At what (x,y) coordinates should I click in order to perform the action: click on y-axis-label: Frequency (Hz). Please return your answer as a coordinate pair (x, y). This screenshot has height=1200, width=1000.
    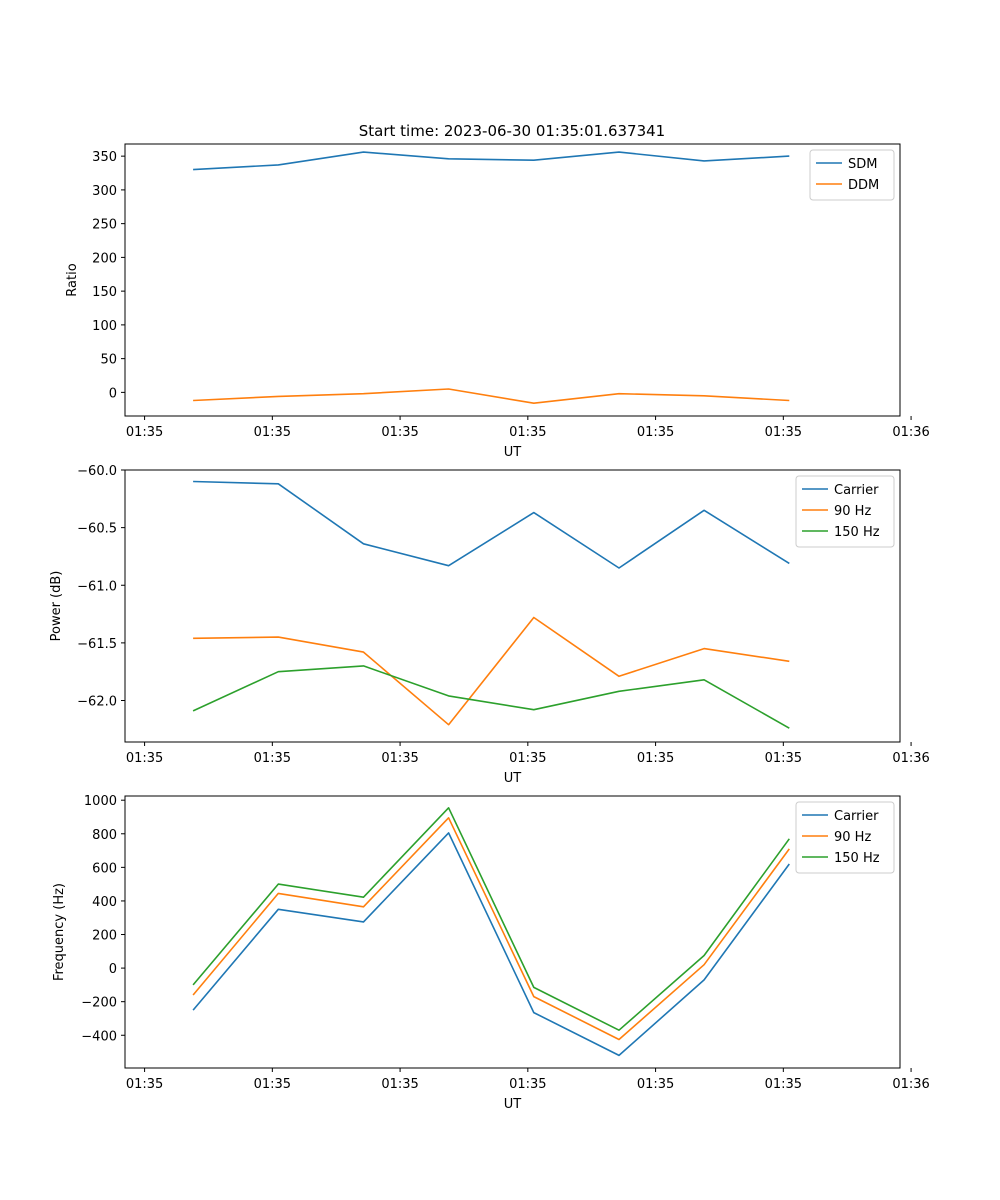
    Looking at the image, I should click on (59, 932).